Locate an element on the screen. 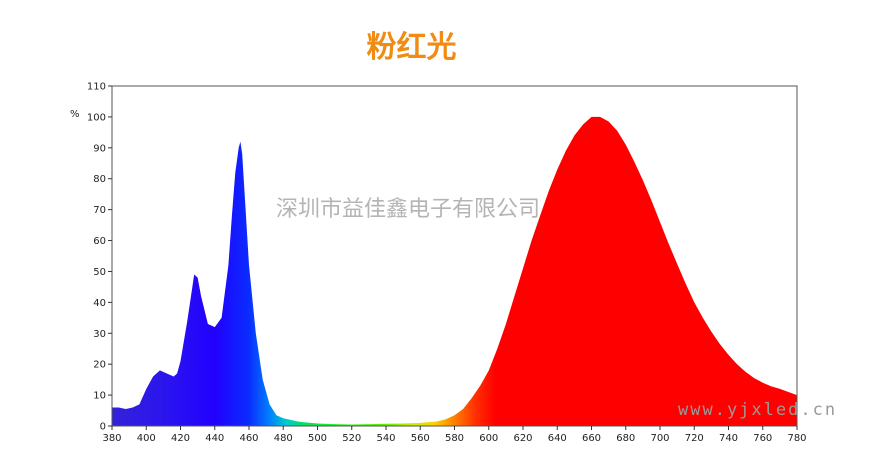 The image size is (877, 460). x-tick-label: 480 is located at coordinates (283, 438).